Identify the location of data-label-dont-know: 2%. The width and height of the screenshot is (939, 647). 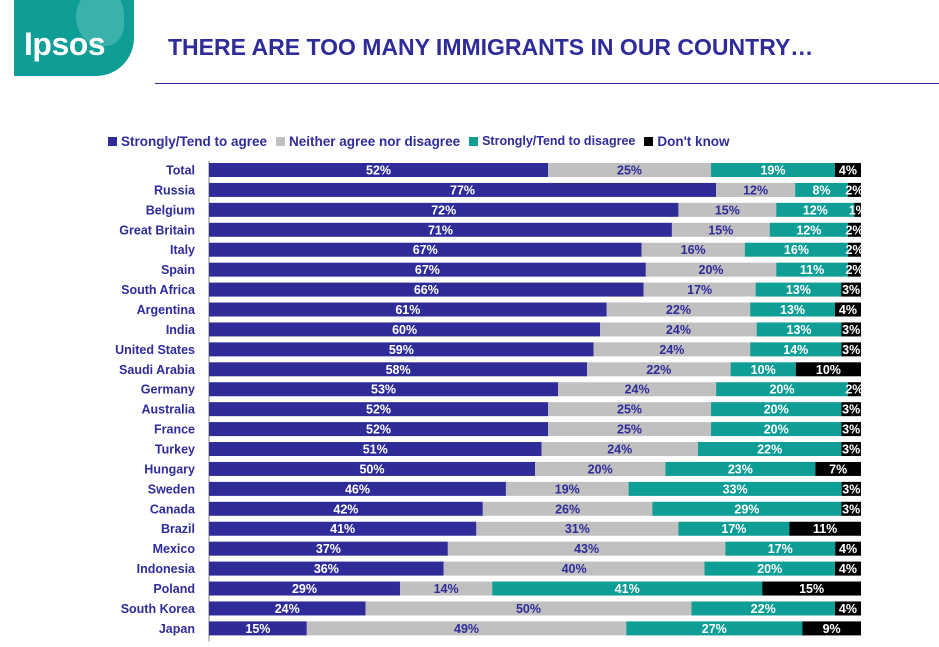
(854, 270).